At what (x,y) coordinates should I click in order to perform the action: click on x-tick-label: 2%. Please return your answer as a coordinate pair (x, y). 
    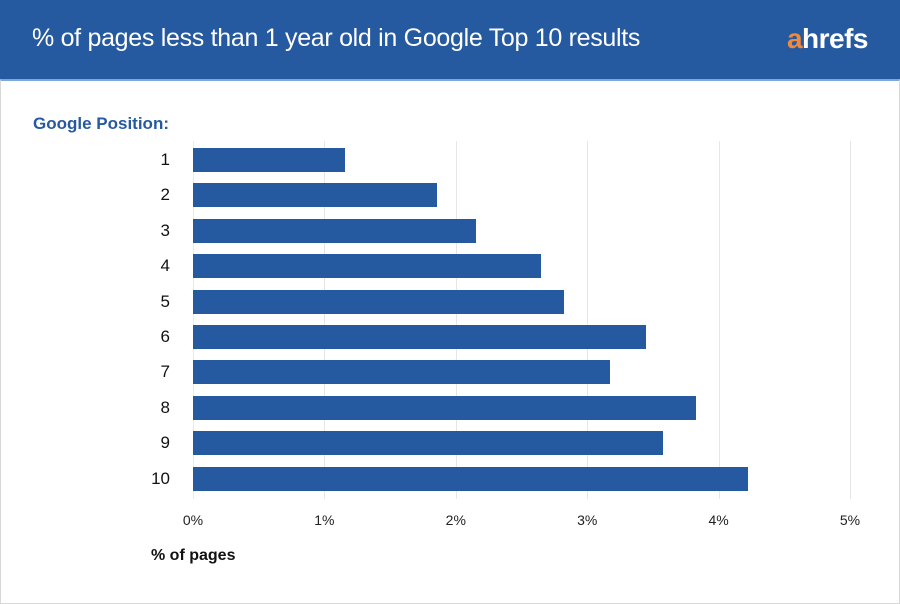
    Looking at the image, I should click on (455, 520).